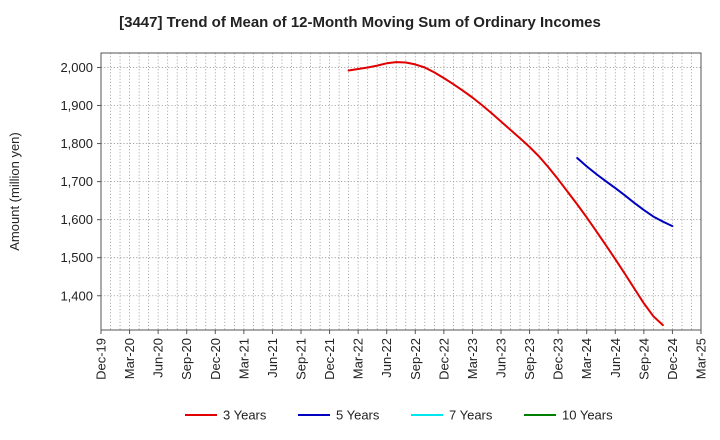 This screenshot has height=440, width=720. I want to click on y-tick-label: 2,000, so click(76, 67).